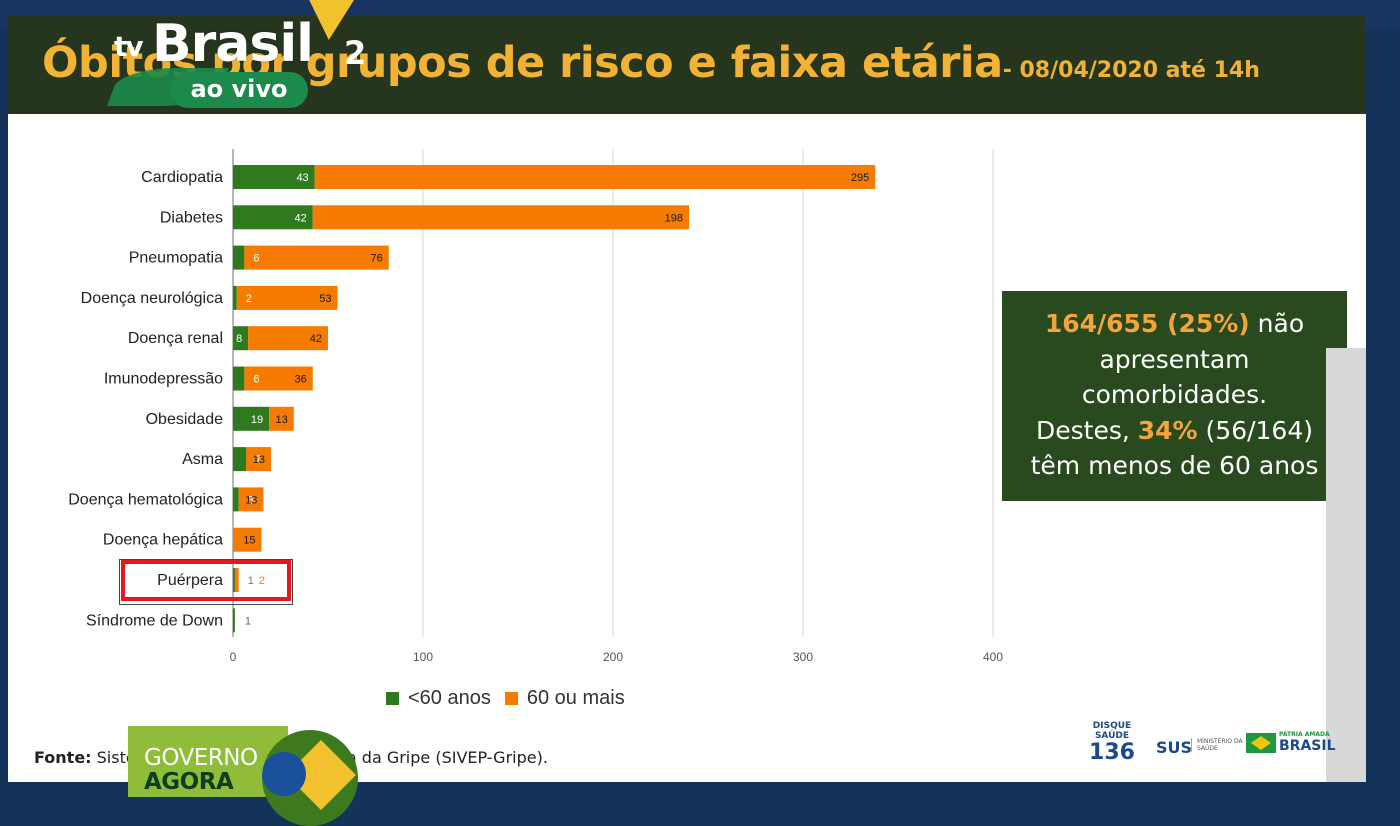  What do you see at coordinates (1174, 465) in the screenshot?
I see `note-line-5: têm menos de 60 anos` at bounding box center [1174, 465].